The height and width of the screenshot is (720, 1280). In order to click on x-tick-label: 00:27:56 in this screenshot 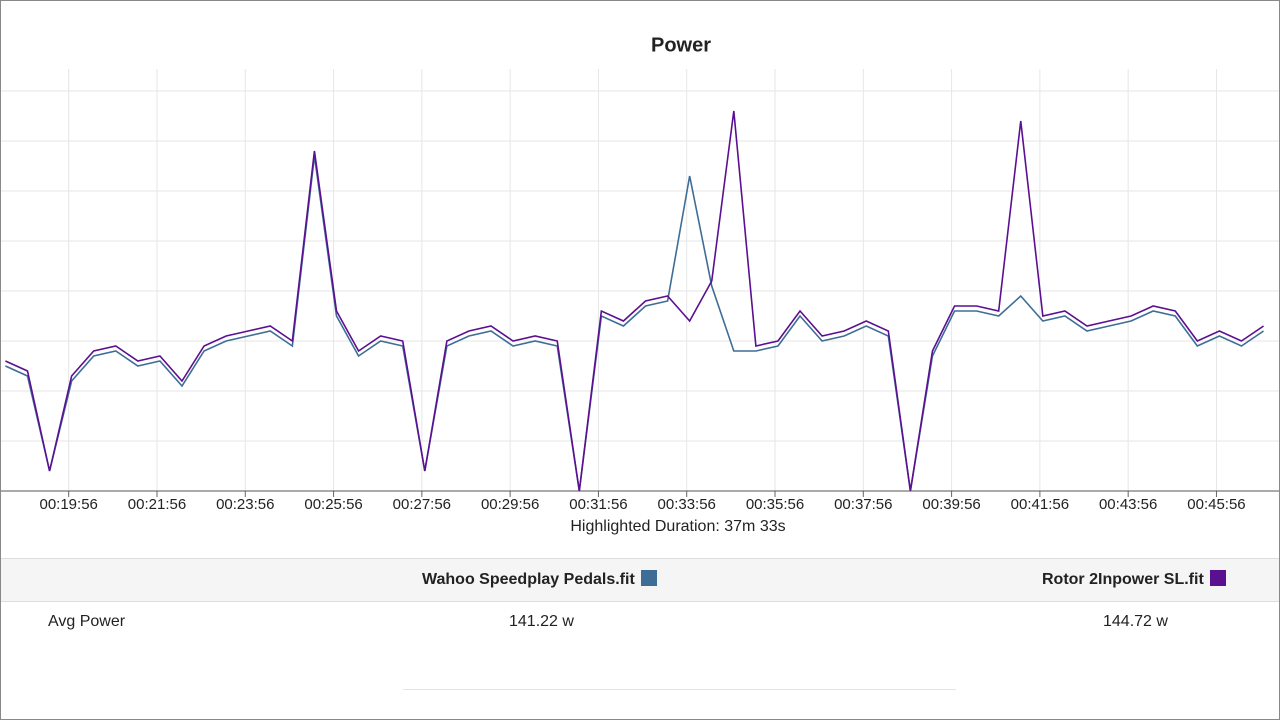, I will do `click(422, 504)`.